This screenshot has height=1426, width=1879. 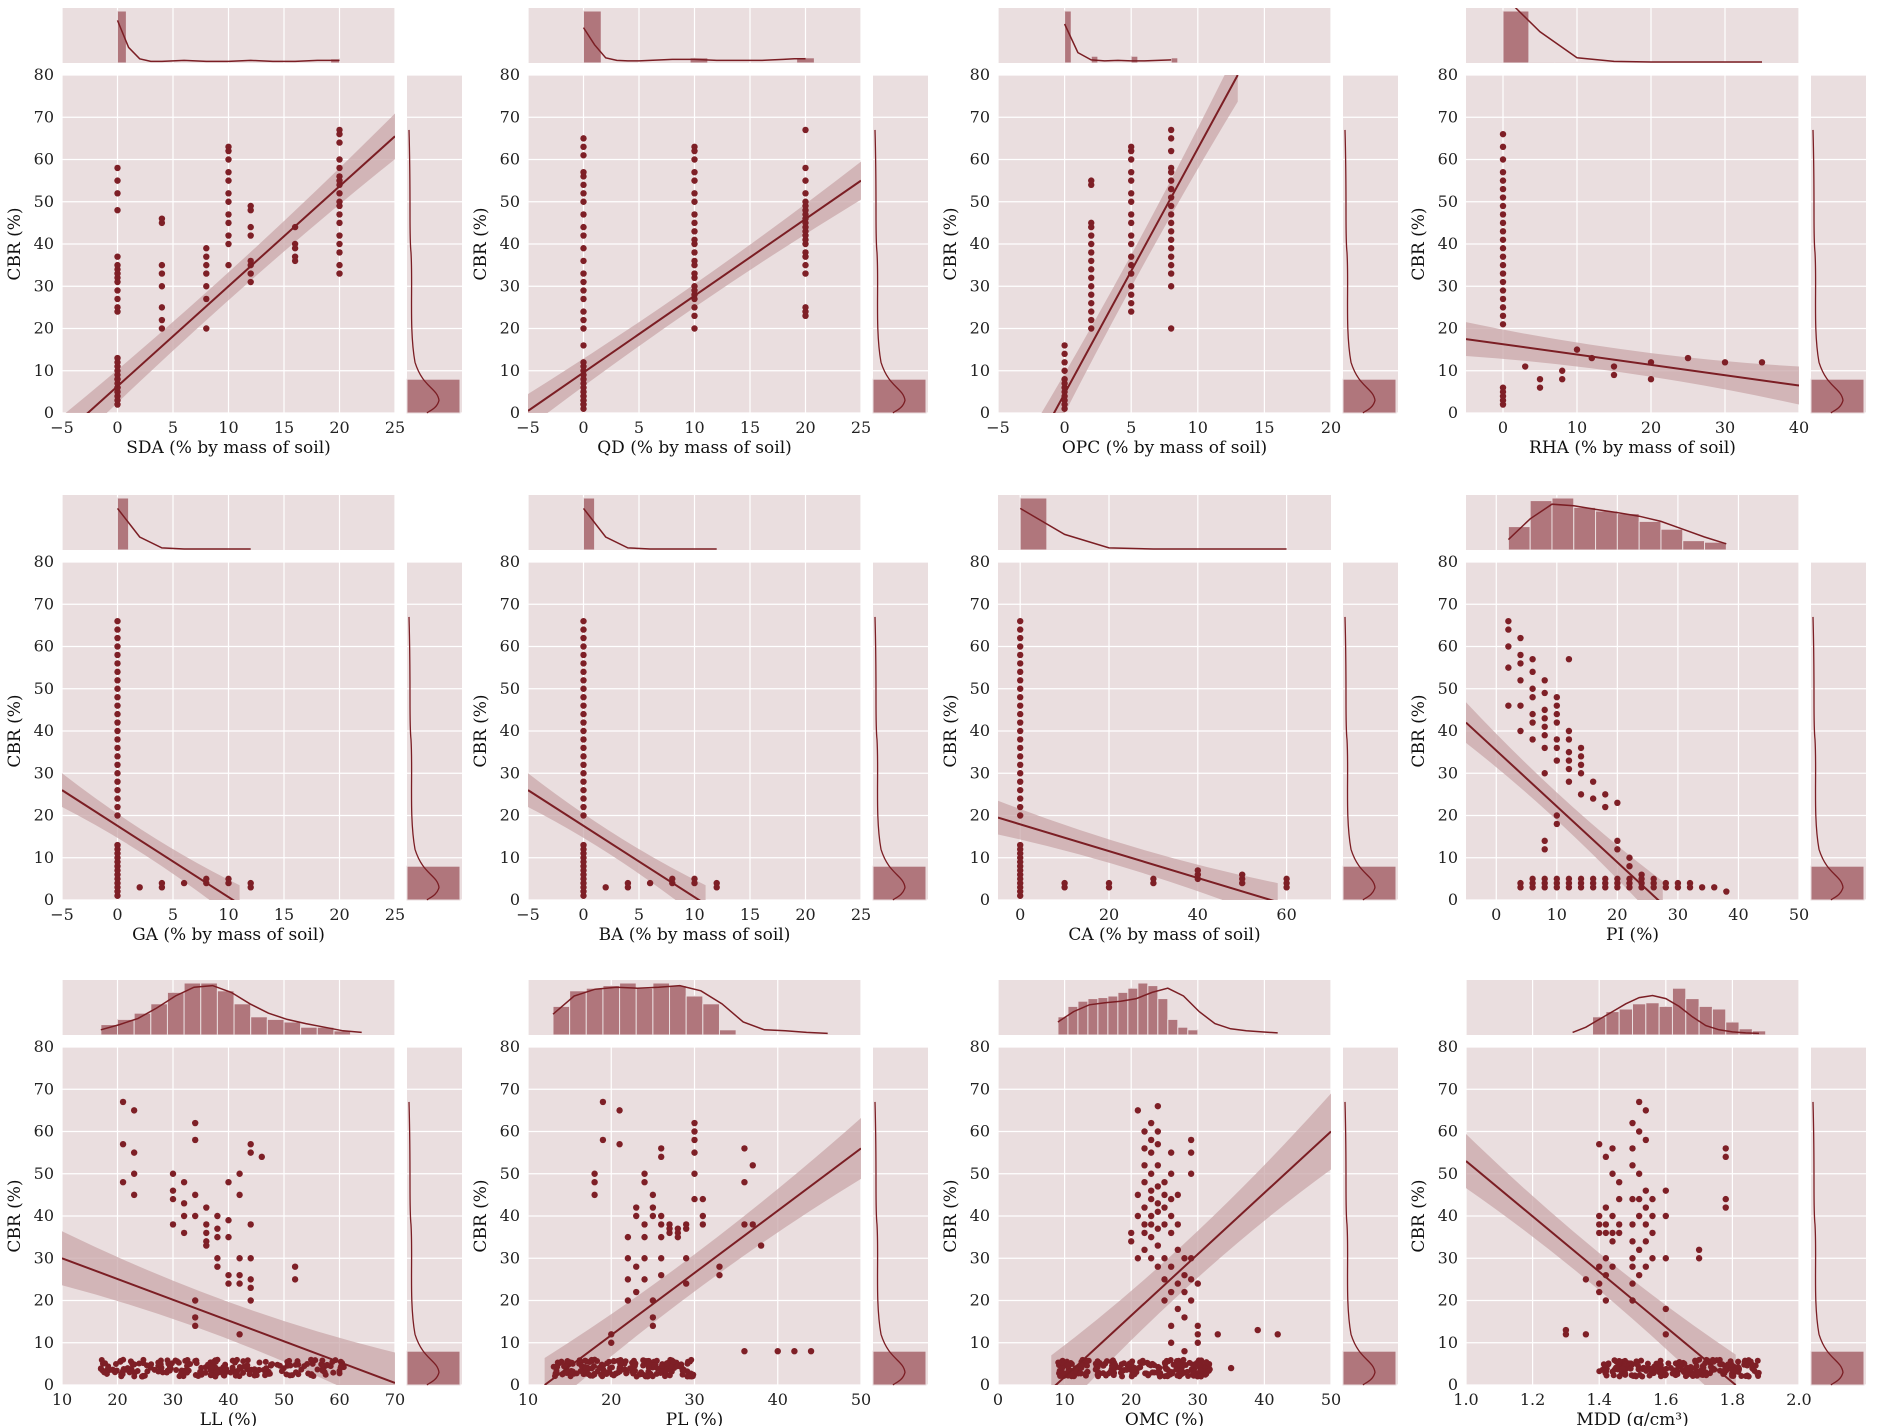 What do you see at coordinates (1557, 914) in the screenshot?
I see `x-tick-label: 10` at bounding box center [1557, 914].